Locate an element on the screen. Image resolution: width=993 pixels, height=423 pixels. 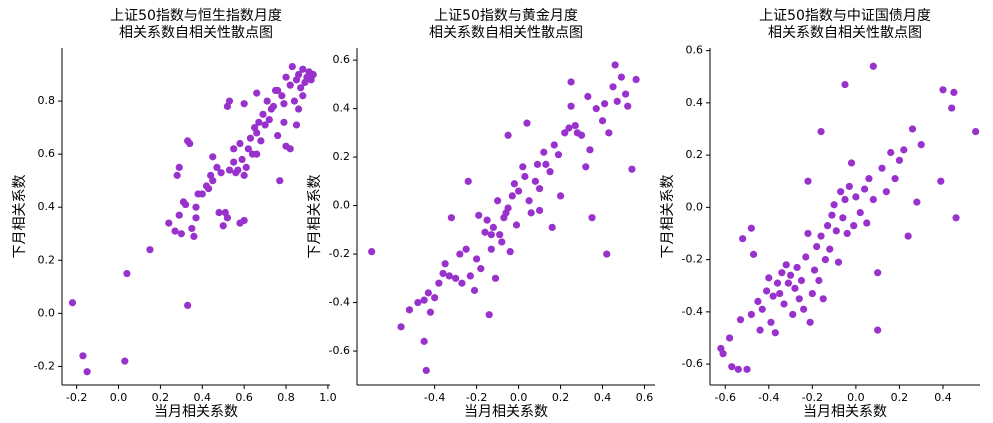
y-tick-label: -0.2 is located at coordinates (44, 365).